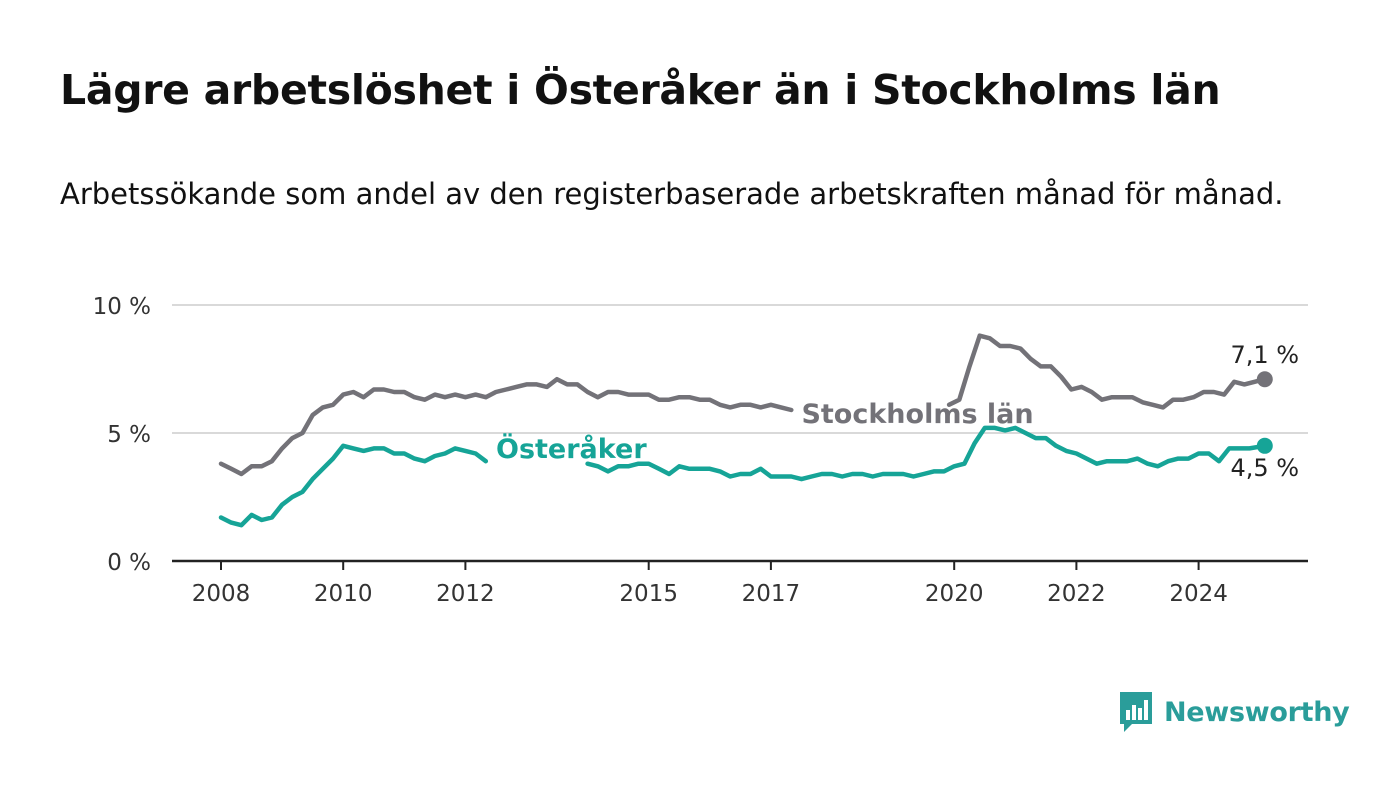 This screenshot has width=1400, height=794. Describe the element at coordinates (221, 594) in the screenshot. I see `x-tick-label: 2008` at that location.